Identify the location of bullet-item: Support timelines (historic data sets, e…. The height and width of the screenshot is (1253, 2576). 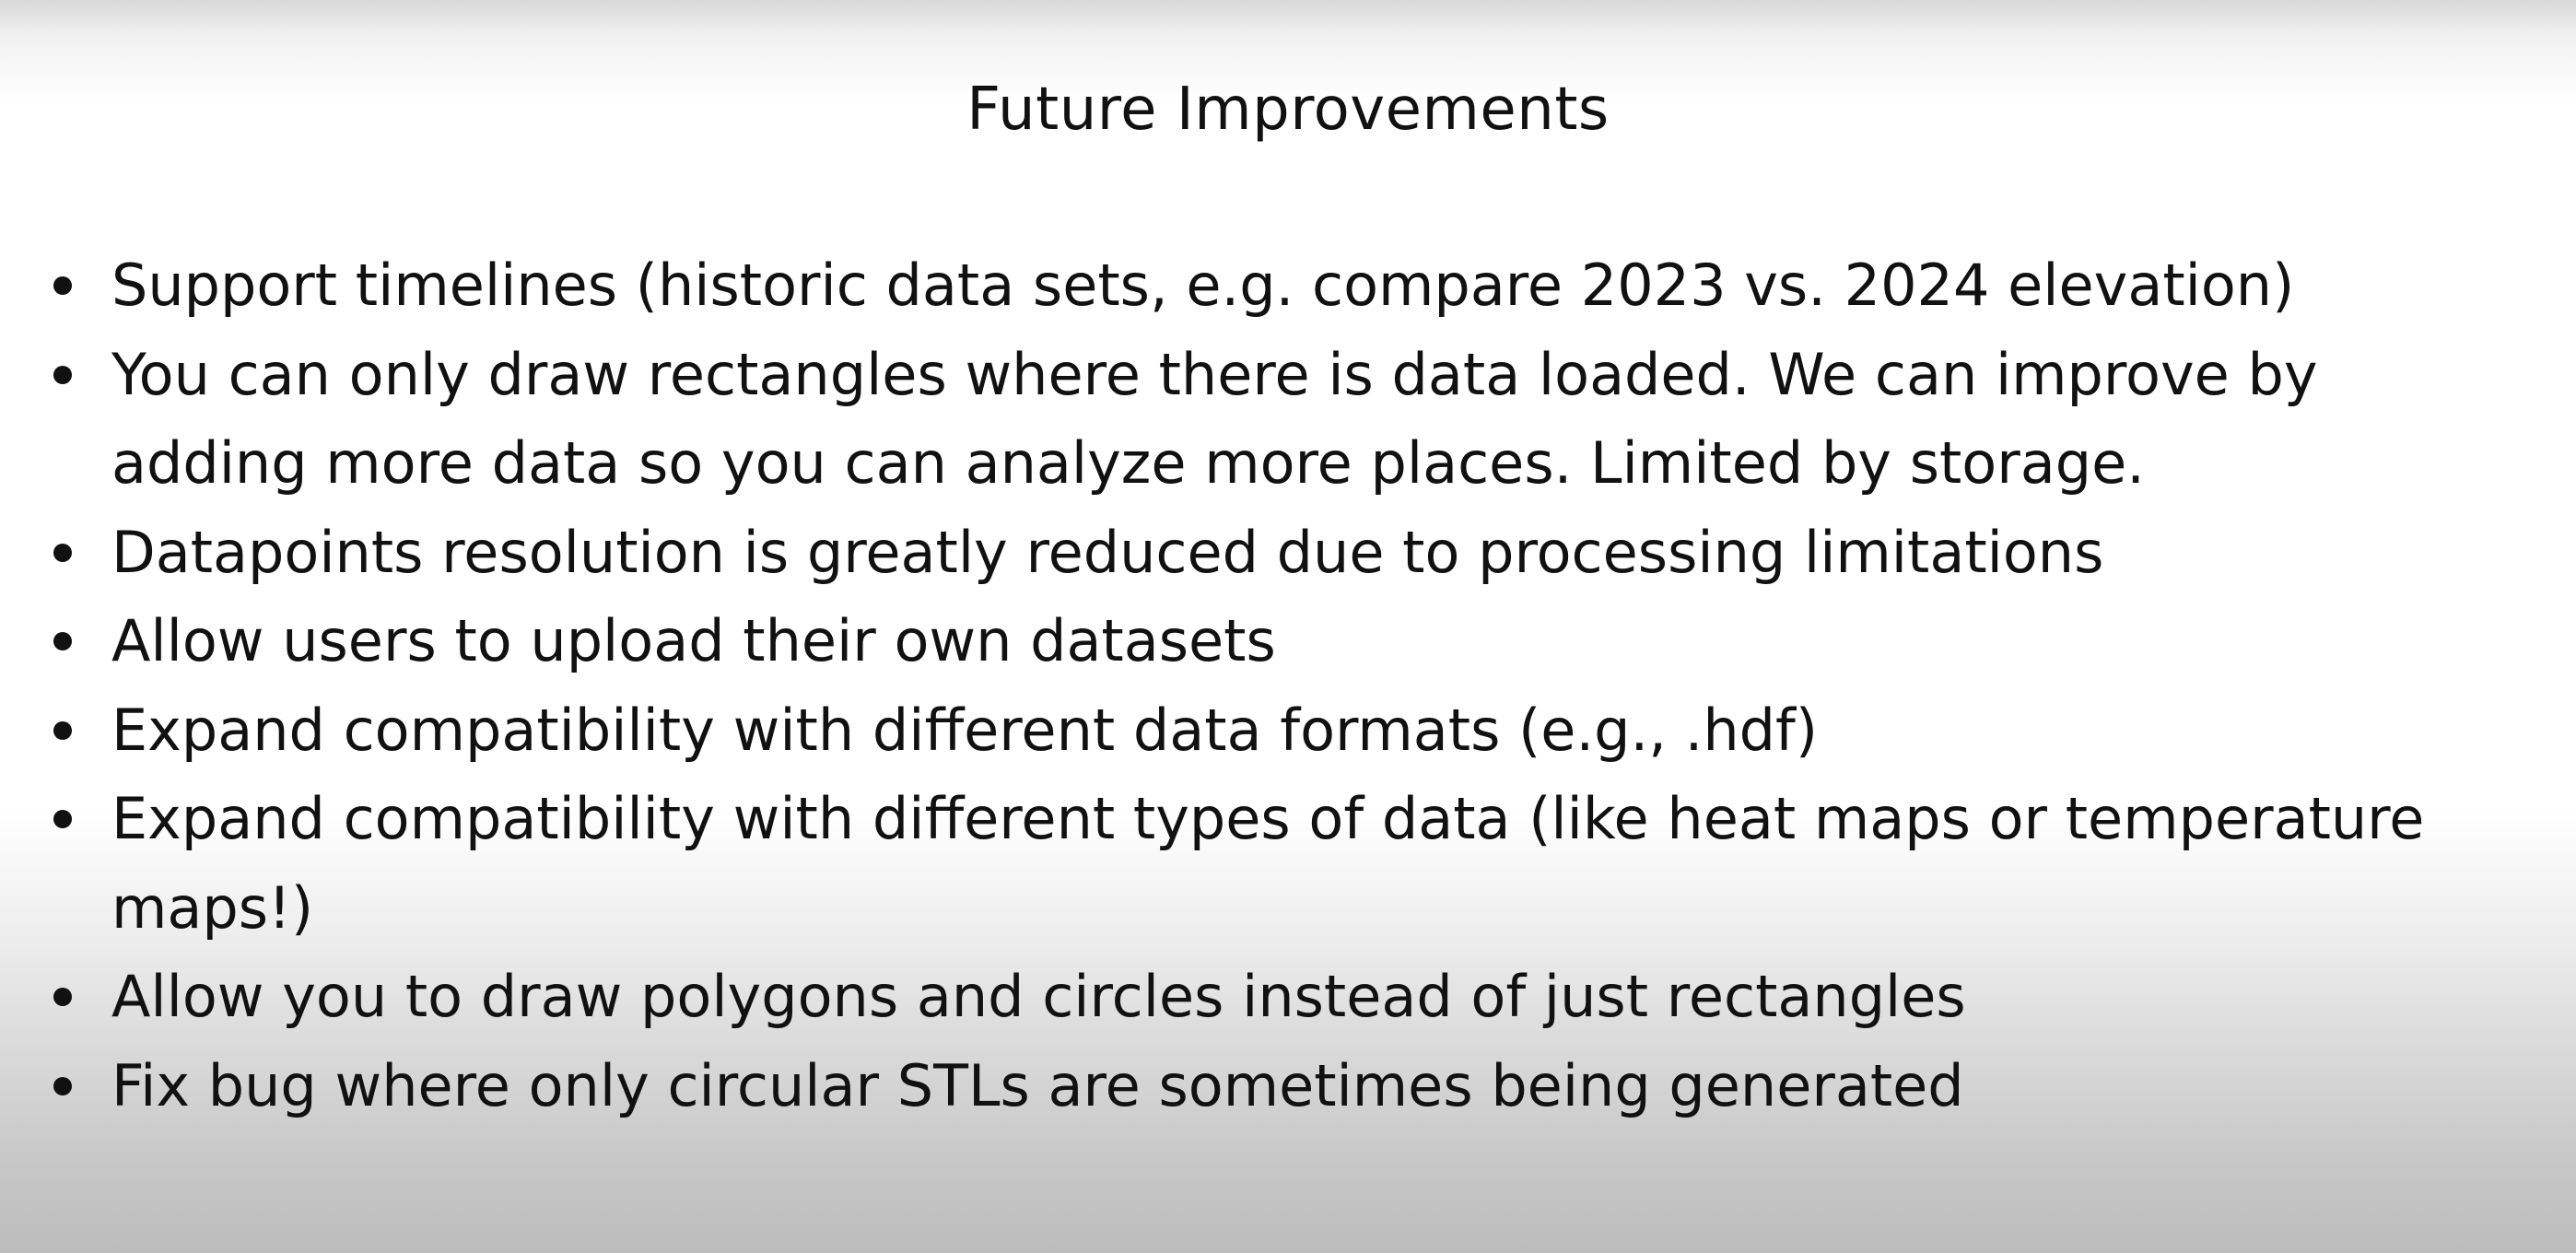
(1262, 286).